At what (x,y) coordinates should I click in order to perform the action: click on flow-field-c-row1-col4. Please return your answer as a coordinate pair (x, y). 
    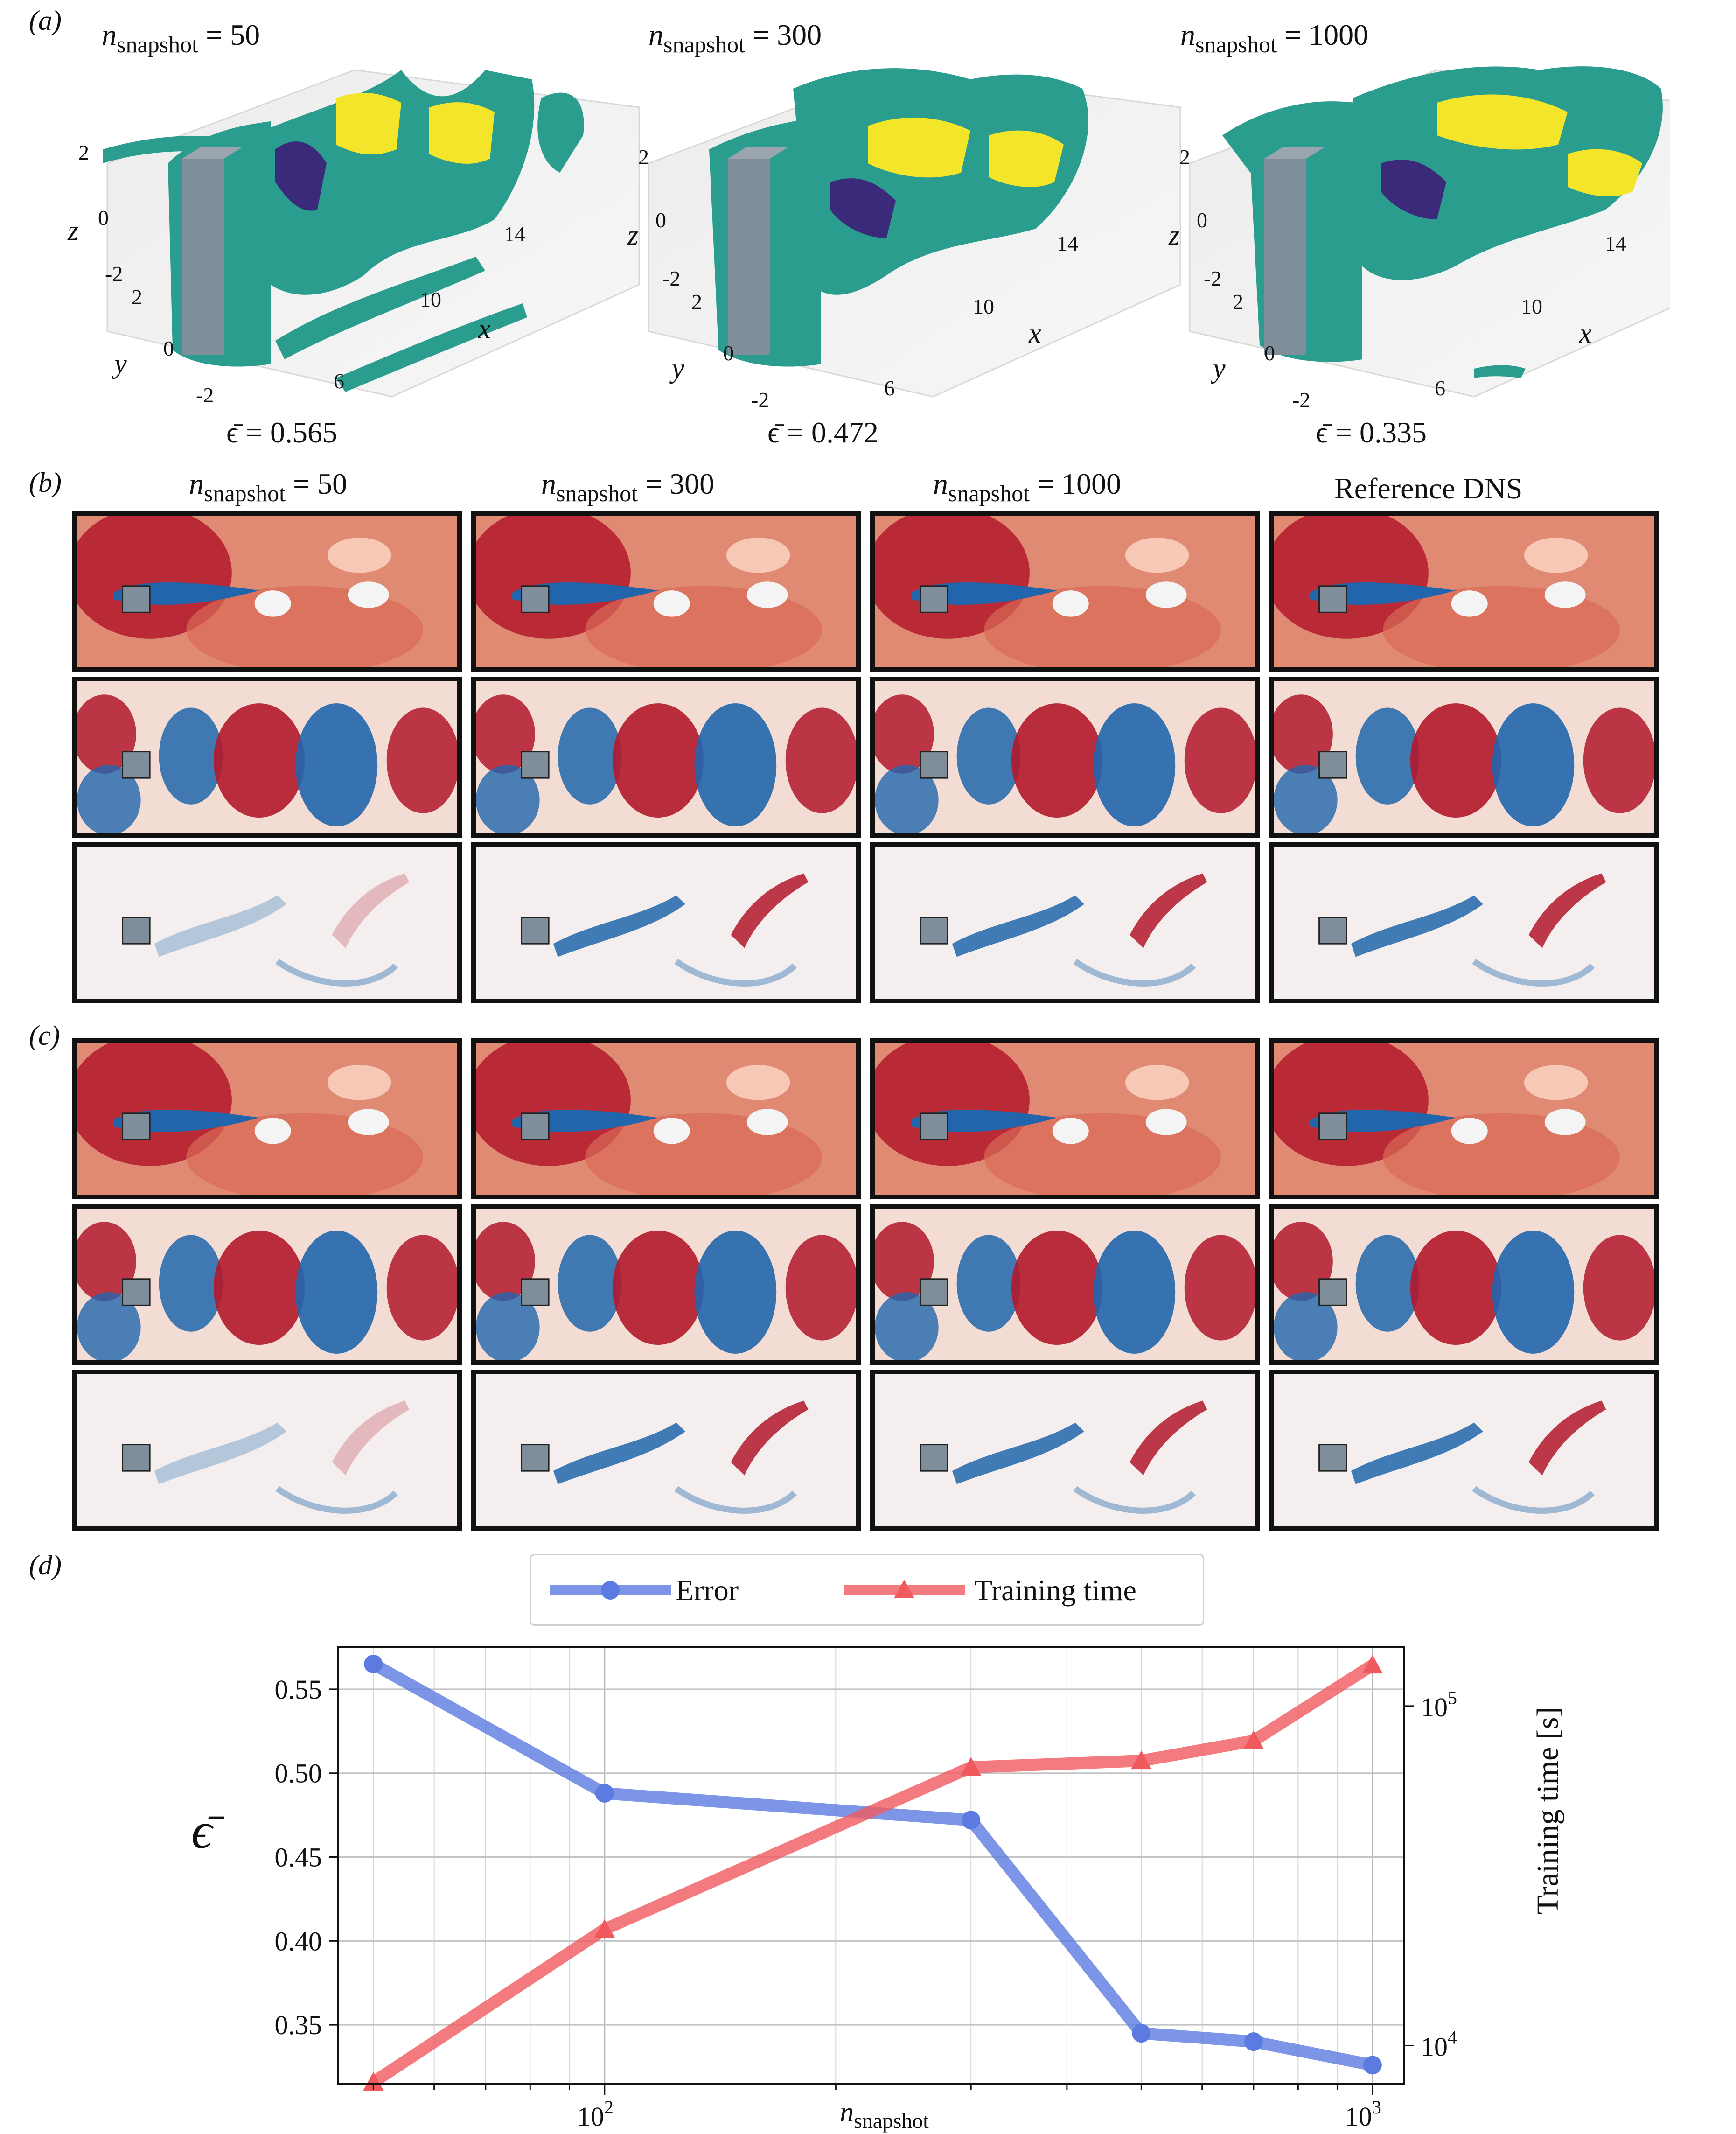
    Looking at the image, I should click on (1464, 1118).